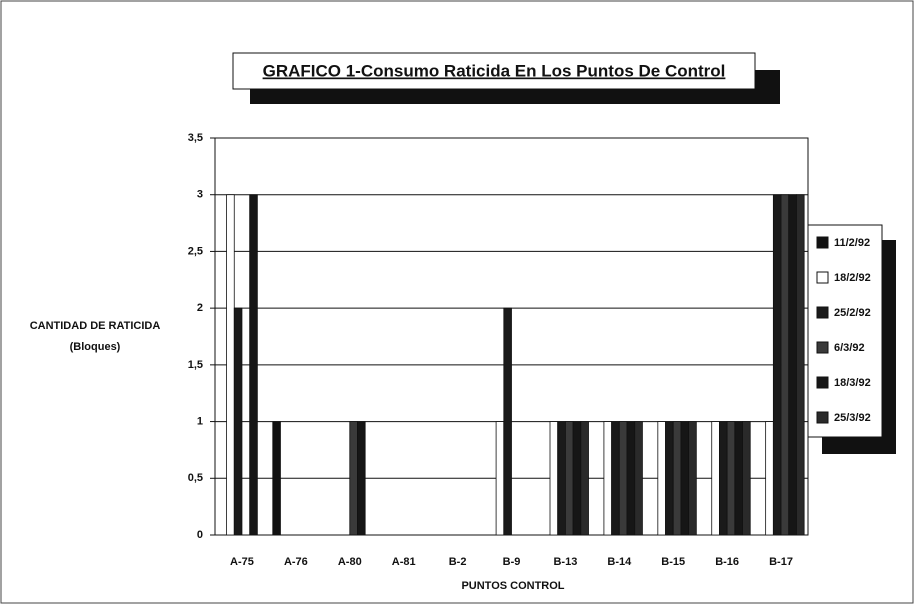 Image resolution: width=916 pixels, height=606 pixels. I want to click on legend-label: 25/2/92, so click(852, 313).